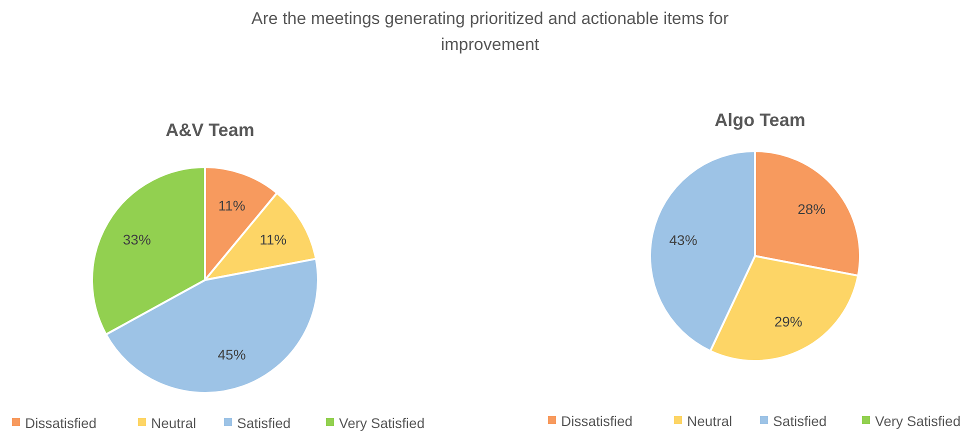 This screenshot has height=436, width=961. I want to click on chart-title: A&V Team, so click(210, 130).